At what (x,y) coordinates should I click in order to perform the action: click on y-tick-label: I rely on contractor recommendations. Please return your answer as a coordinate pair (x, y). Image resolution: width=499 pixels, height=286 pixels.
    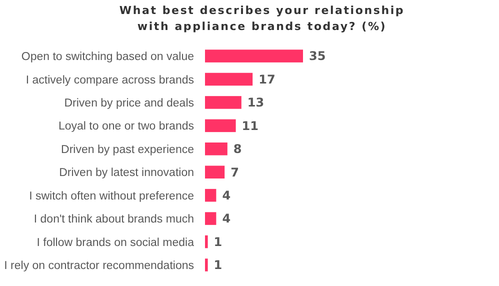
    Looking at the image, I should click on (99, 266).